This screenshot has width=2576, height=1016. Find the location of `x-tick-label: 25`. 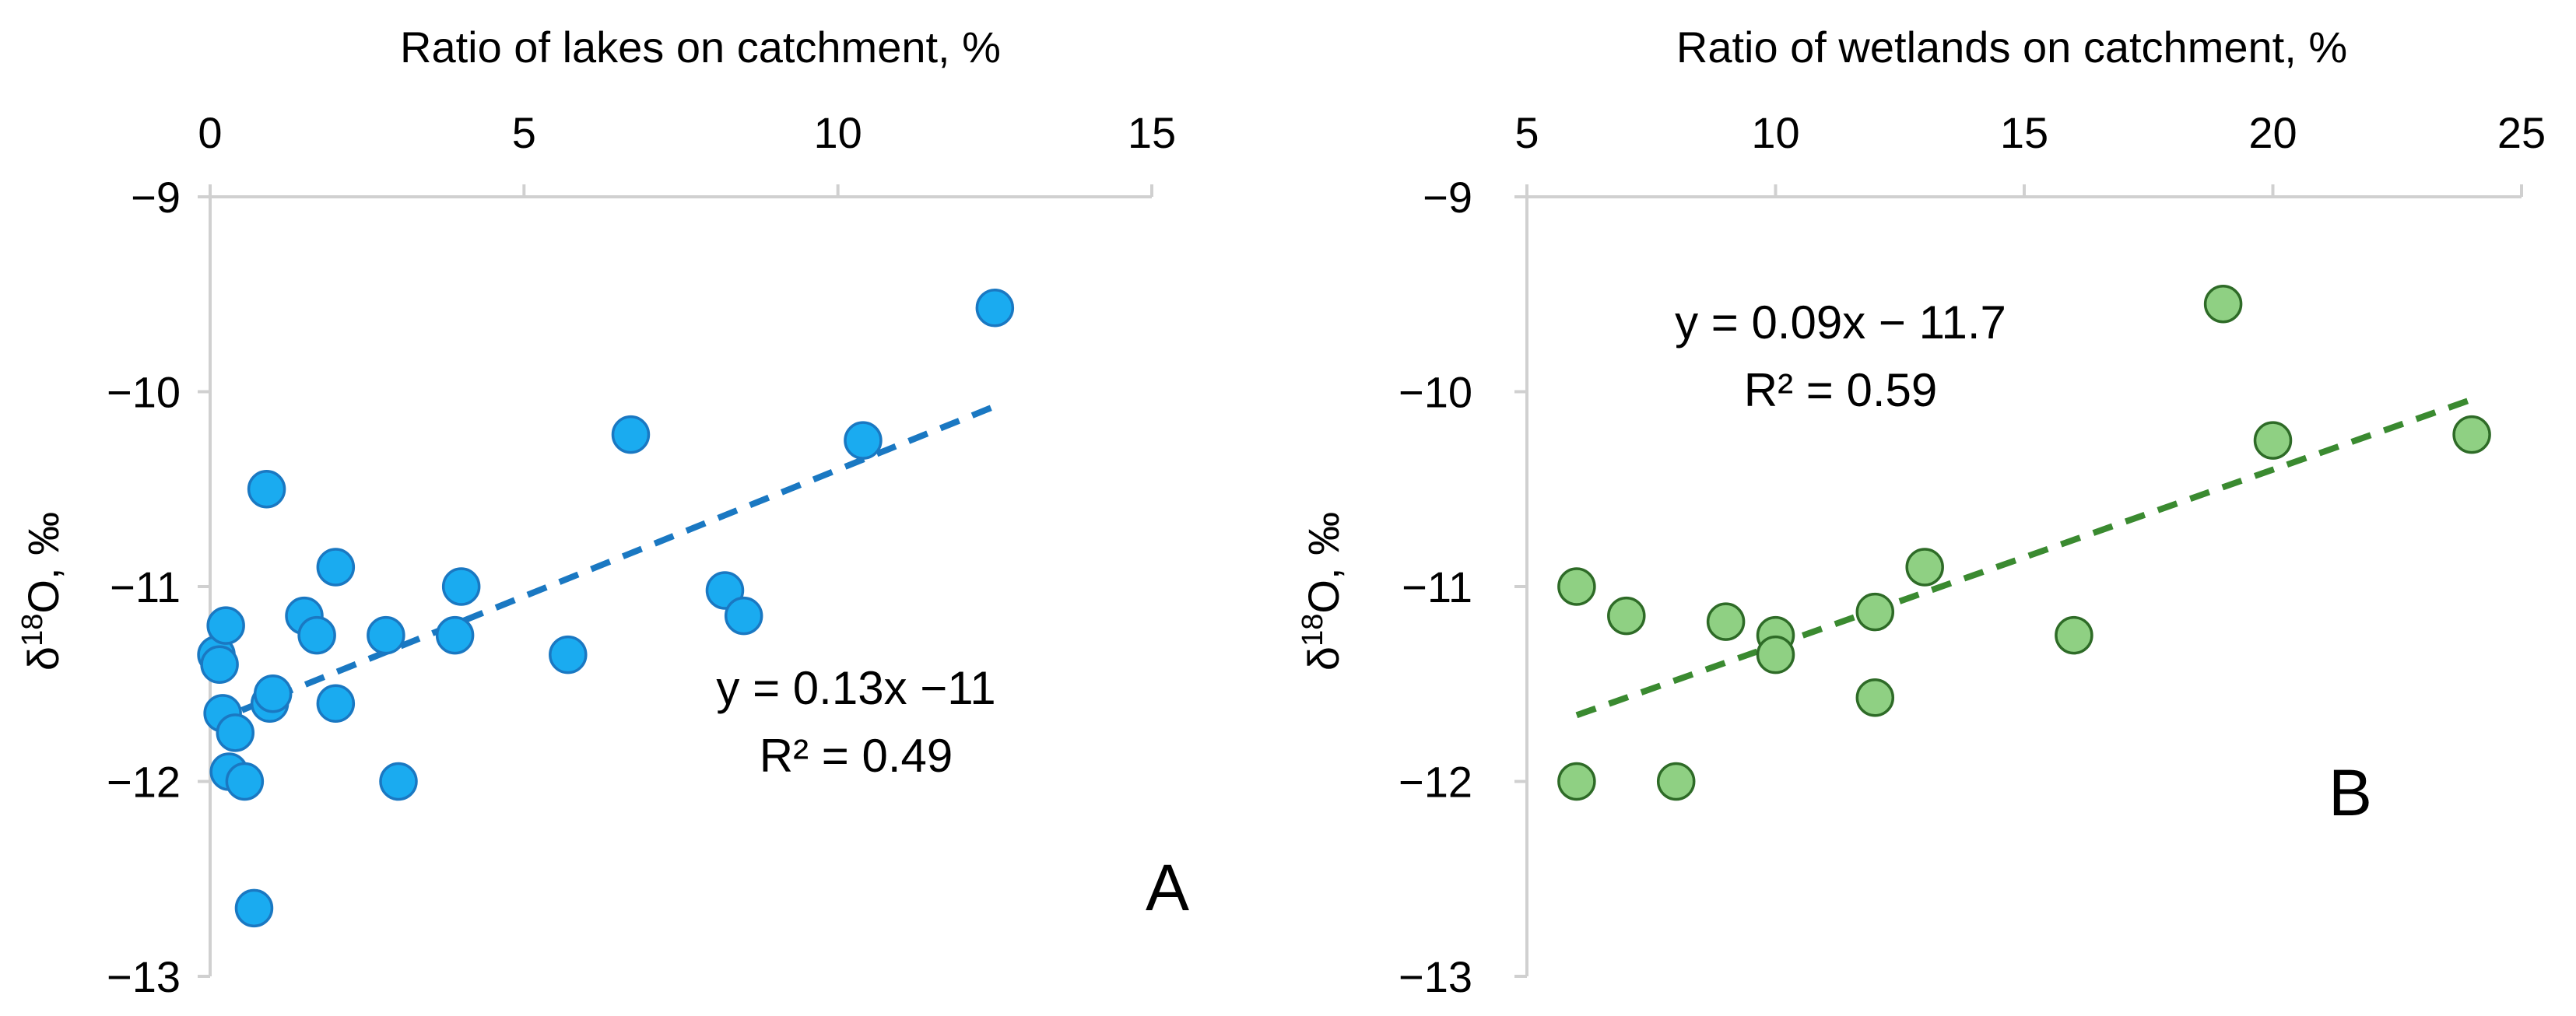

x-tick-label: 25 is located at coordinates (2522, 132).